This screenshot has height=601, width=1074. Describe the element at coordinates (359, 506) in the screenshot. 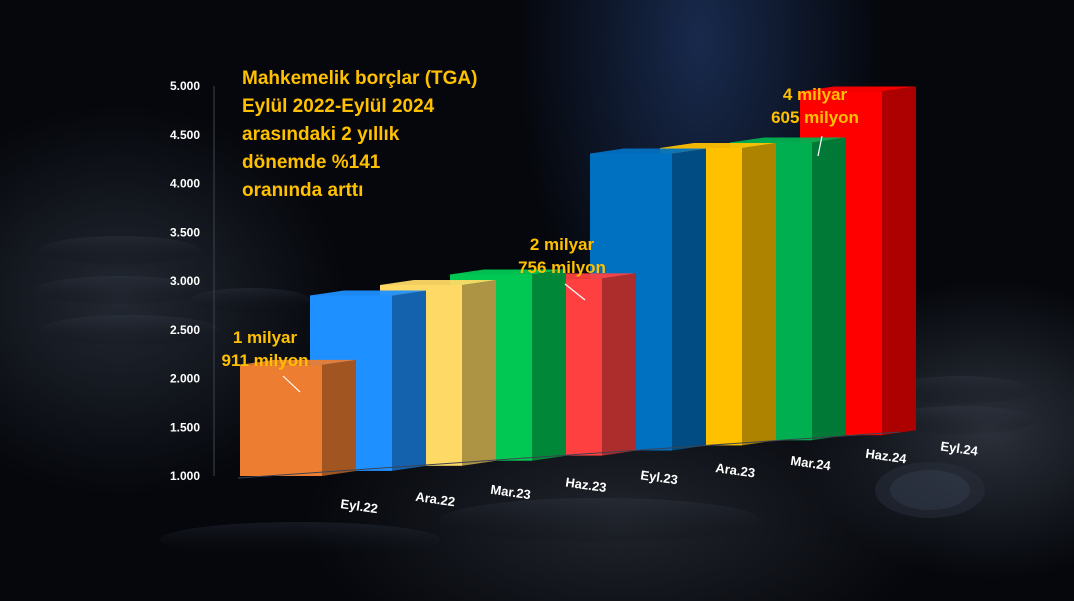

I see `x-tick-label: Eyl.22` at that location.